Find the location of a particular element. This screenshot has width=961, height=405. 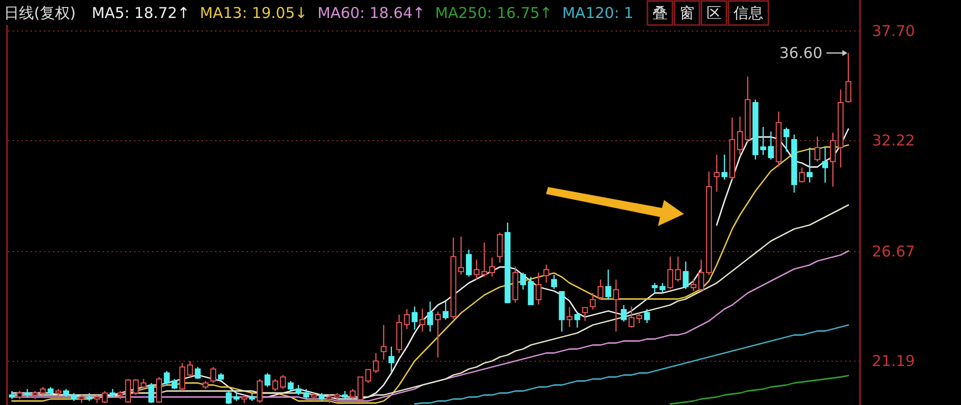

legend: MA5: 18.72↑ MA13: 19.05↓ MA60: 18.64↑ MA250: 16.75↑ MA120: 1 is located at coordinates (363, 13).